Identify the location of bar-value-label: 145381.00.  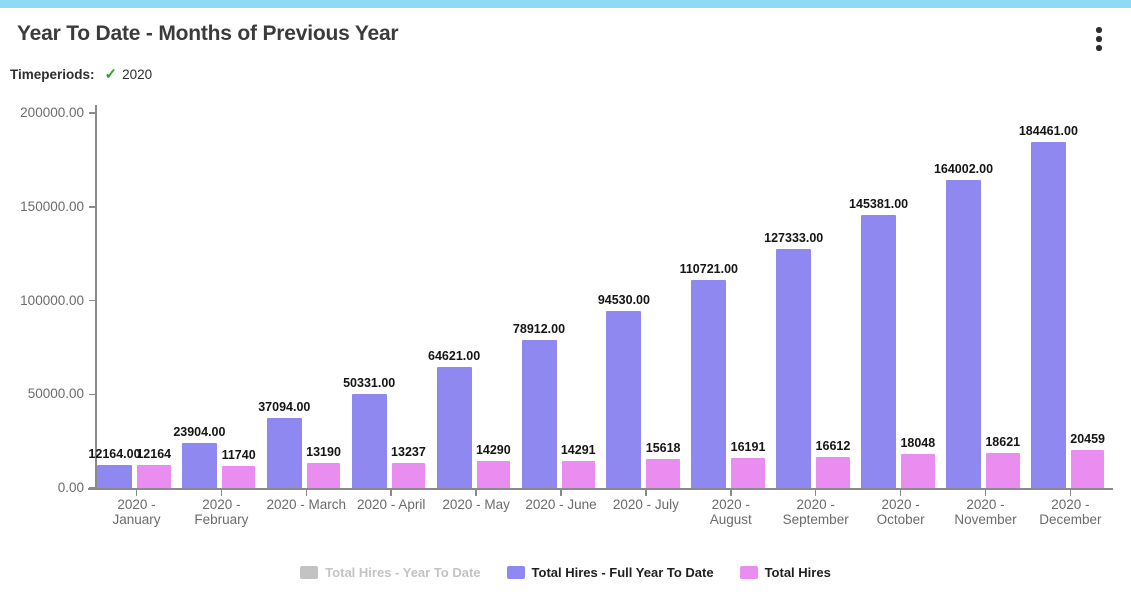
(879, 204).